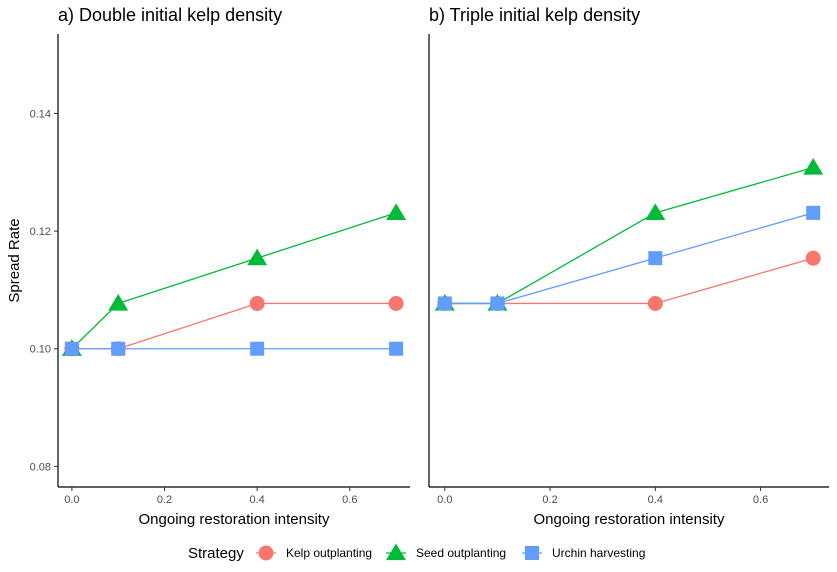 The image size is (837, 572). What do you see at coordinates (532, 553) in the screenshot?
I see `legend-key-square-icon` at bounding box center [532, 553].